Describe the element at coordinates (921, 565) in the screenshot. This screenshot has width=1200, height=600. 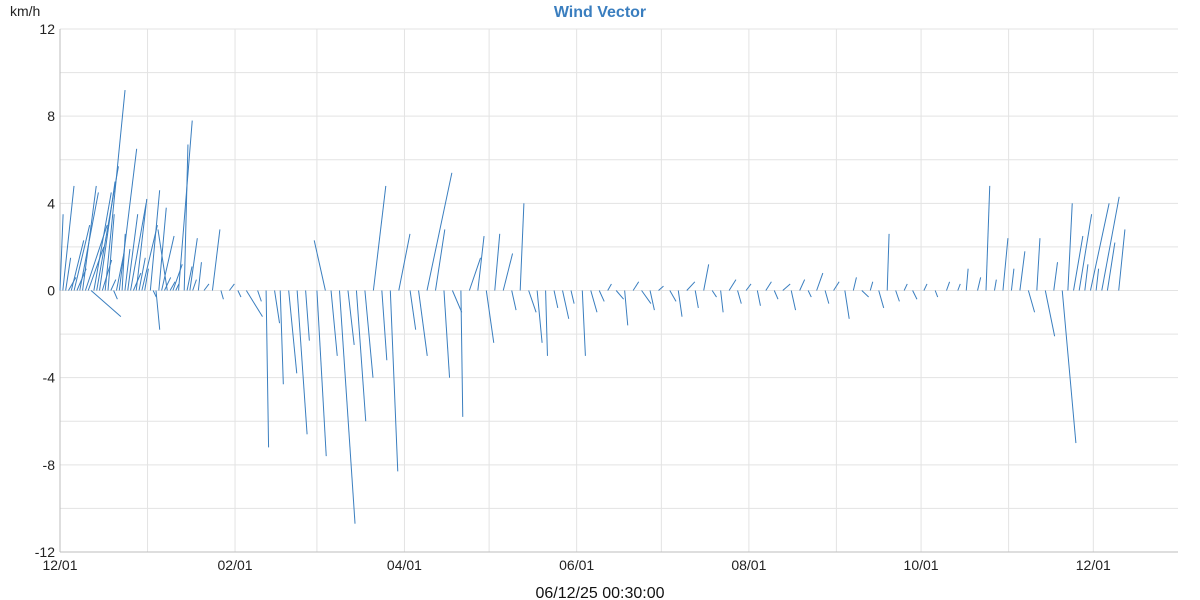
I see `x-tick-label: 10/01` at that location.